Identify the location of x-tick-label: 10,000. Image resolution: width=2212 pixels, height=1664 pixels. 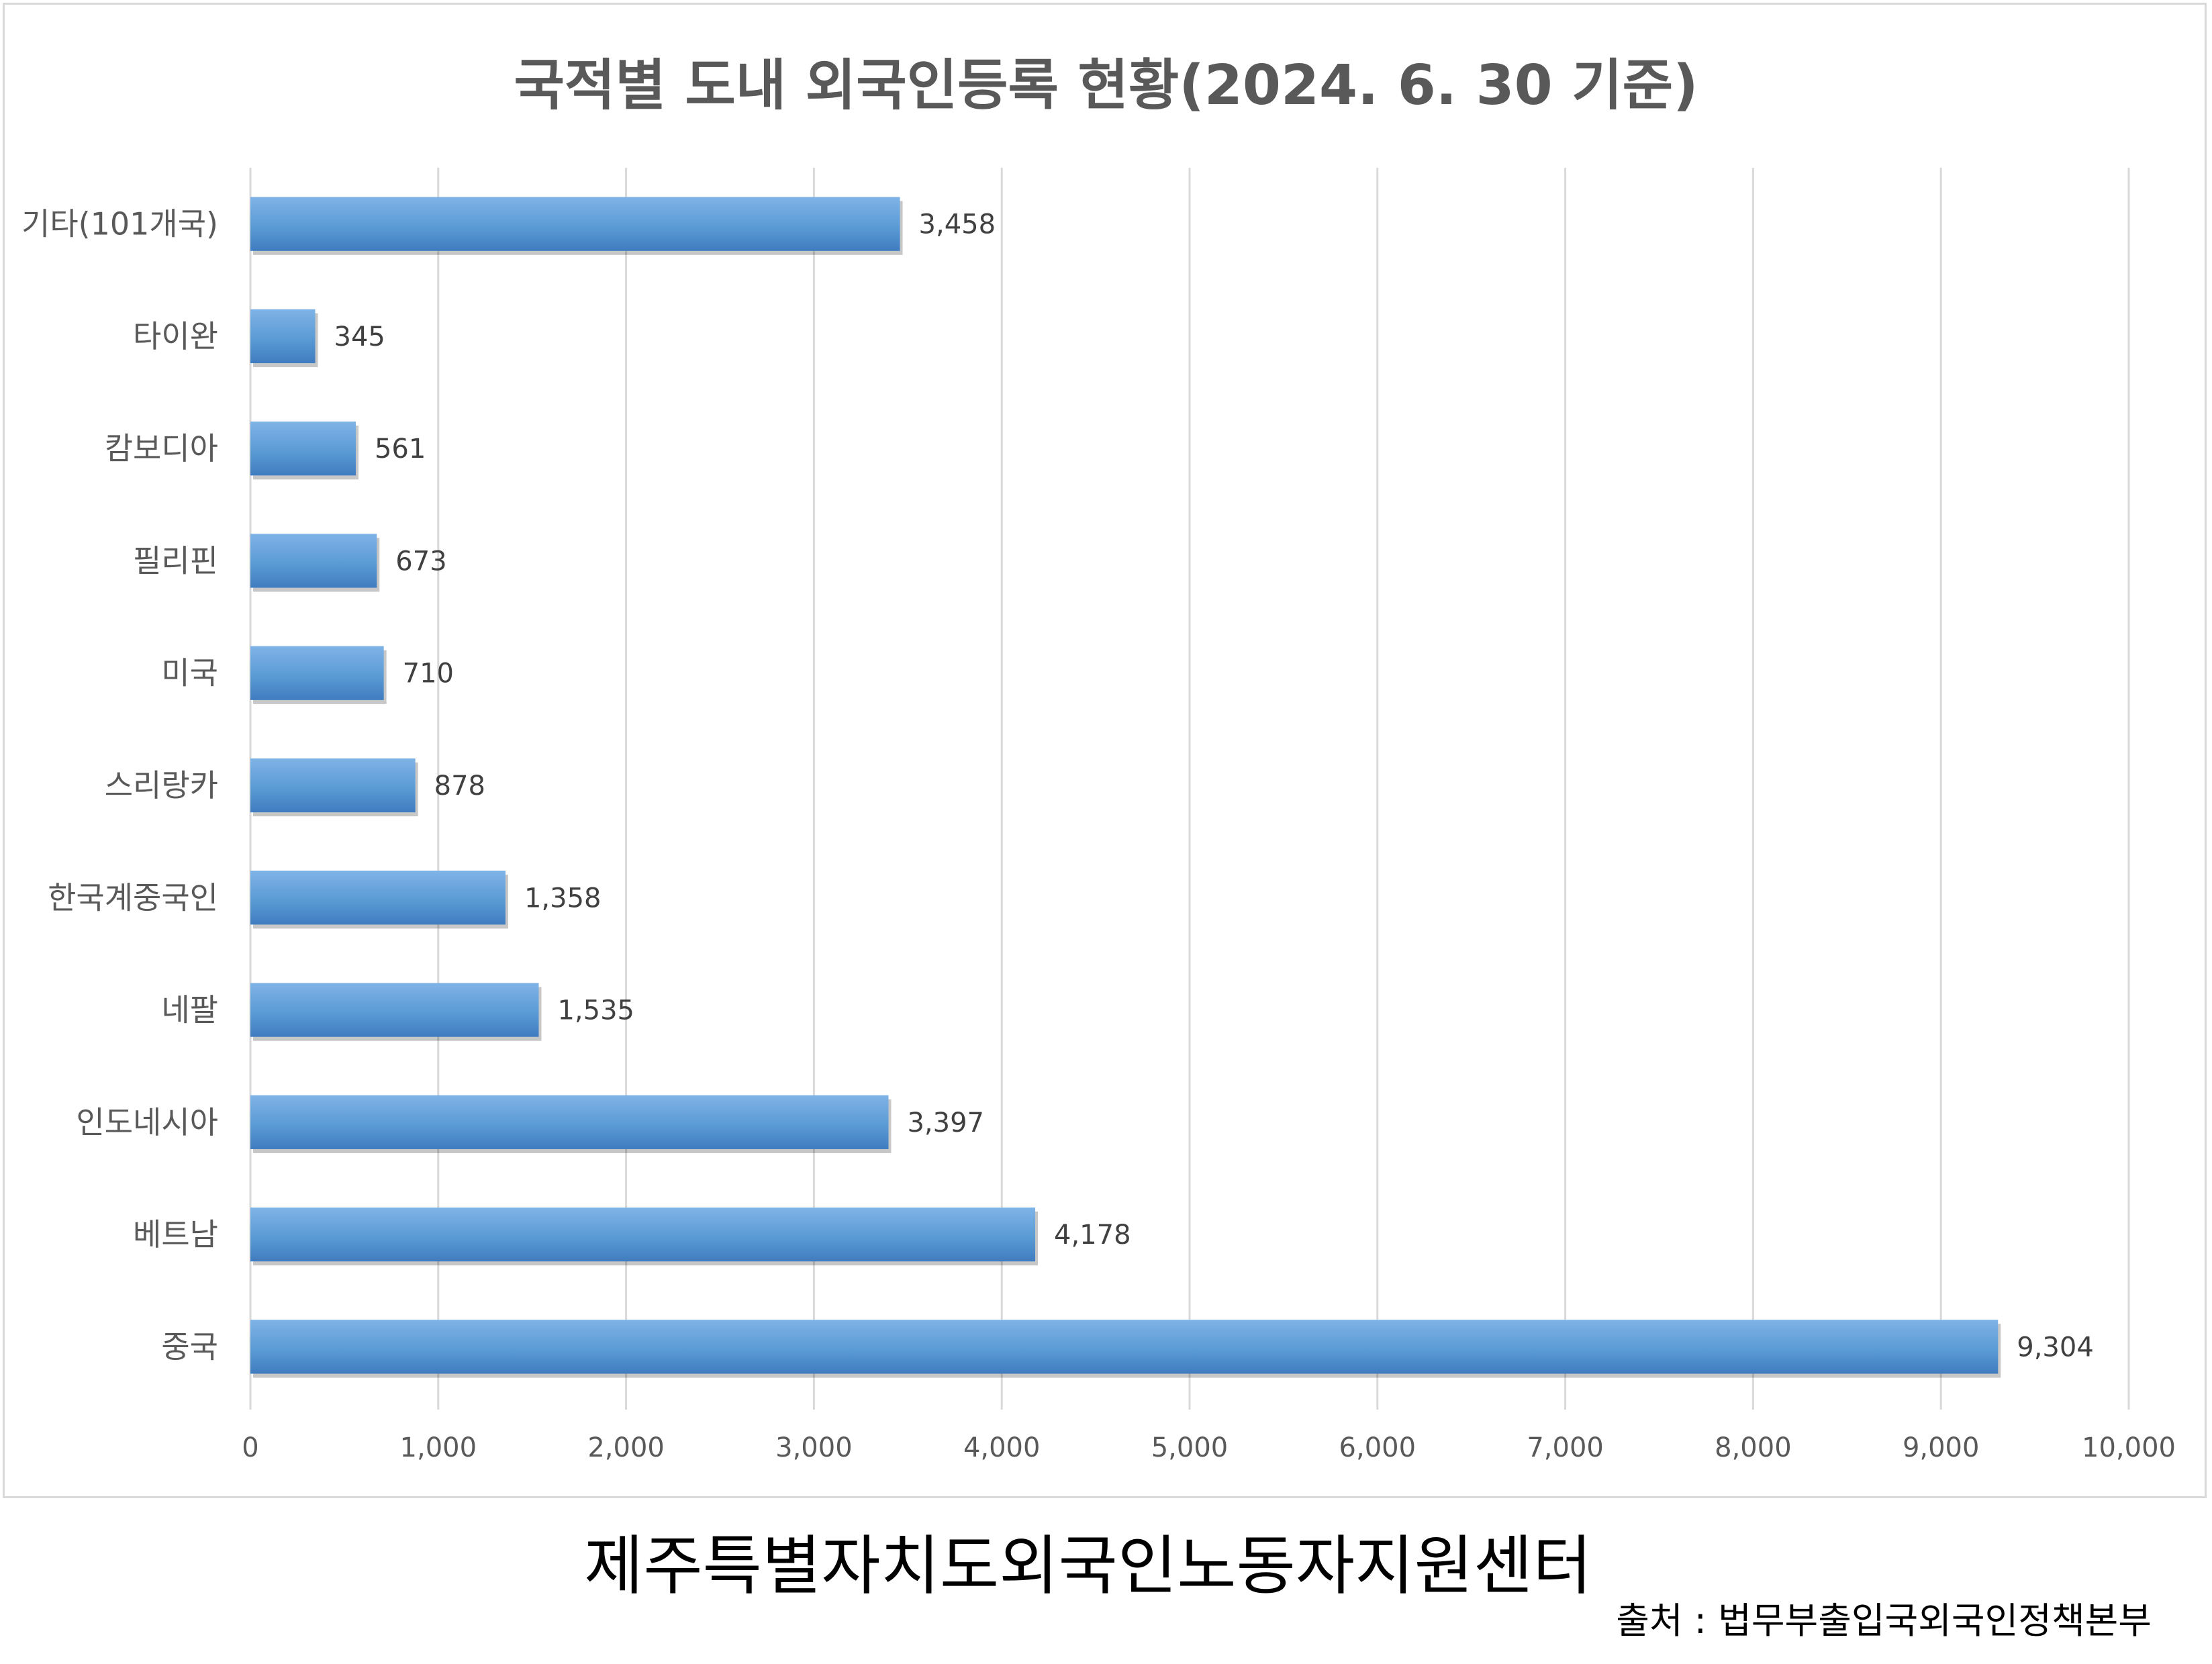
(2129, 1447).